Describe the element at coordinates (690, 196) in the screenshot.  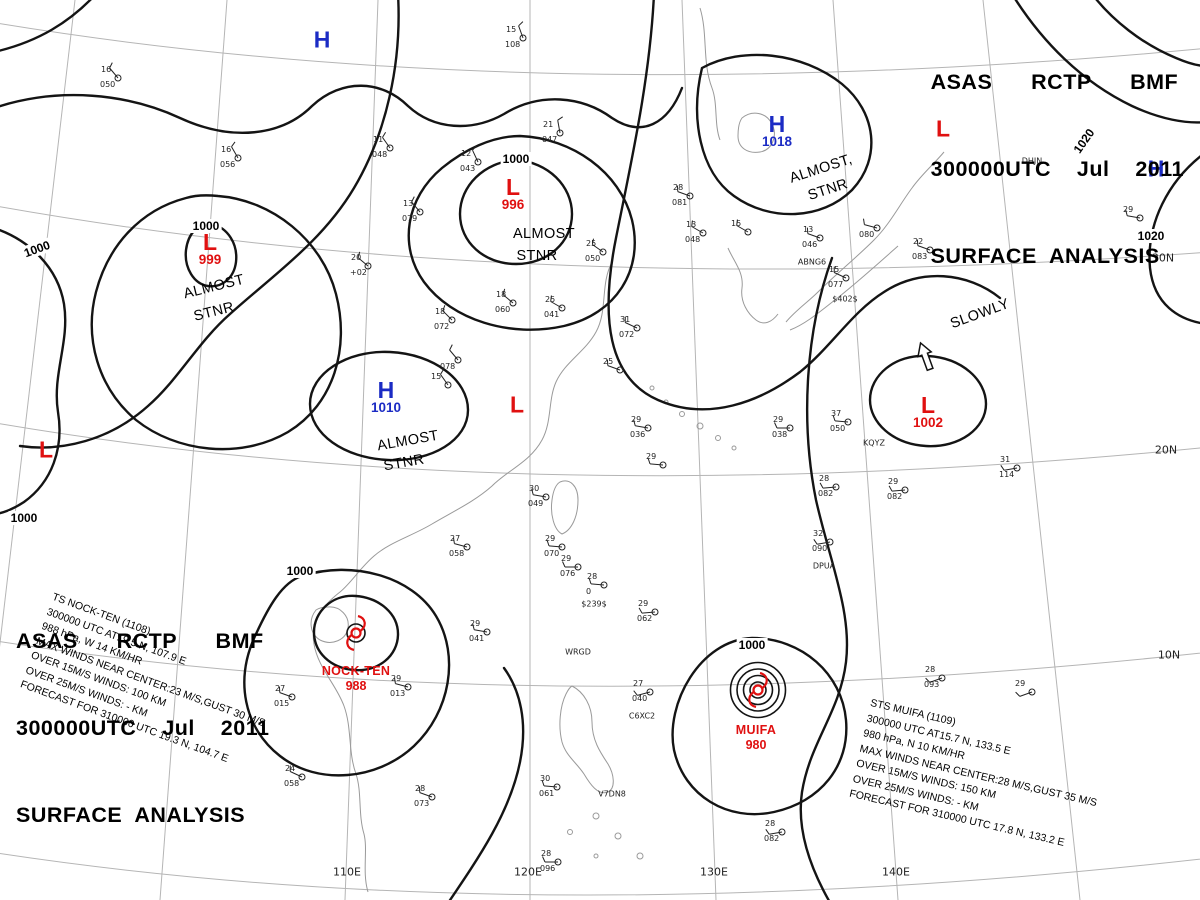
I see `station-plot: 28 081` at that location.